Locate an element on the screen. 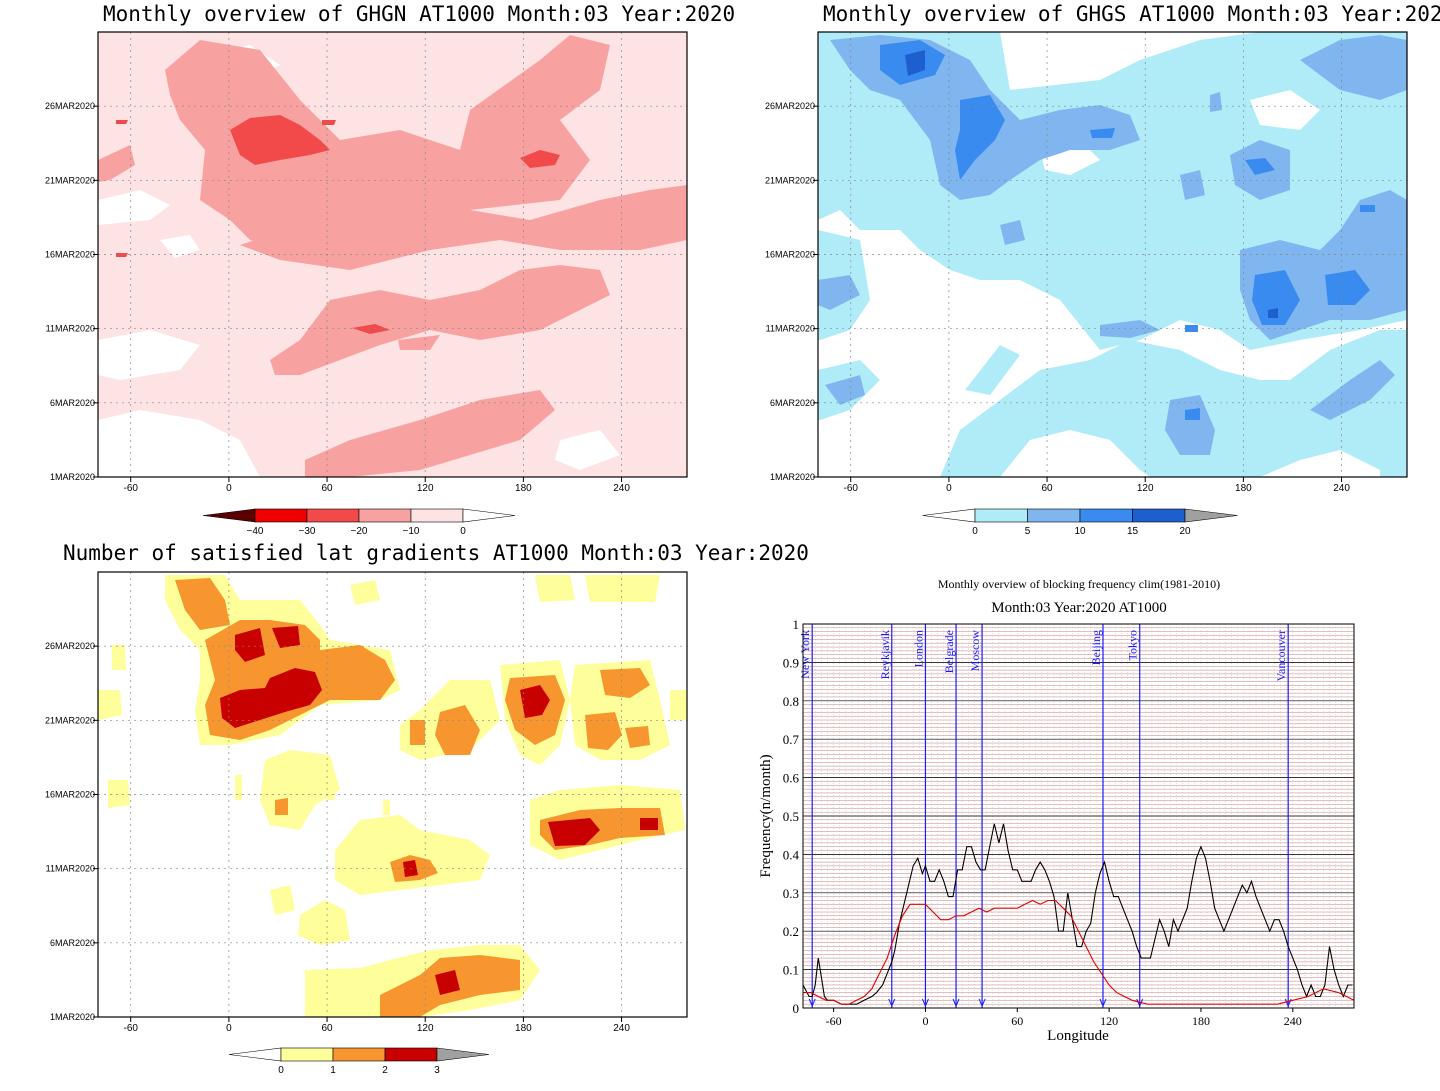 The height and width of the screenshot is (1091, 1440). ghgs-ytick-label: 26MAR2020 is located at coordinates (790, 106).